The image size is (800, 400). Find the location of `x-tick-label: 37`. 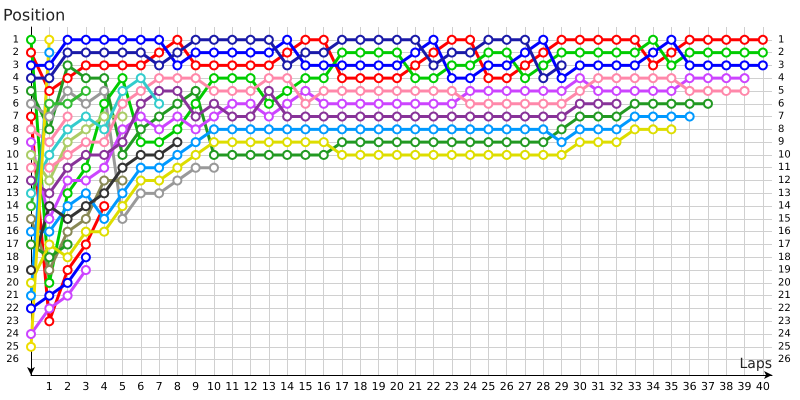

x-tick-label: 37 is located at coordinates (707, 386).